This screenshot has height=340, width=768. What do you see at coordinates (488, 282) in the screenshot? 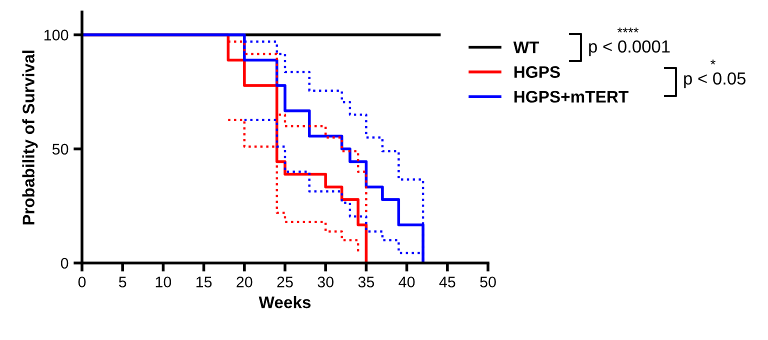
I see `x-tick-label: 50` at bounding box center [488, 282].